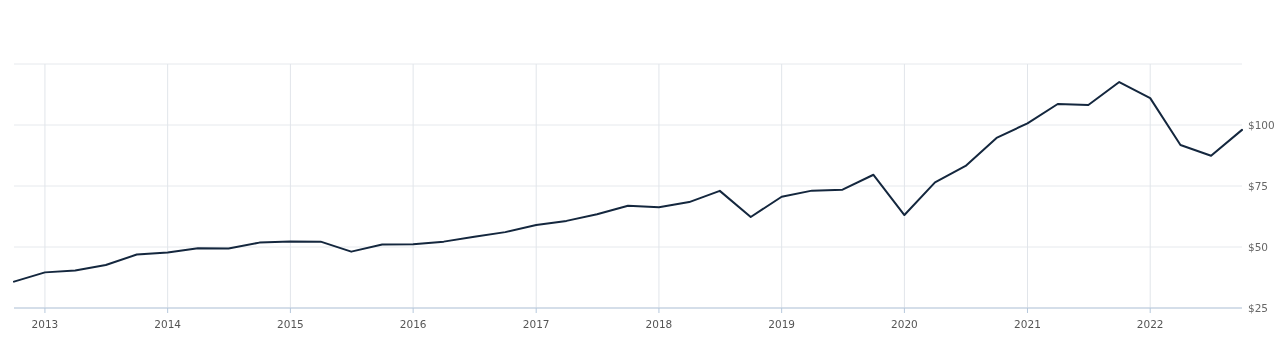 Image resolution: width=1281 pixels, height=343 pixels. Describe the element at coordinates (1261, 125) in the screenshot. I see `y-tick-label: $100` at that location.